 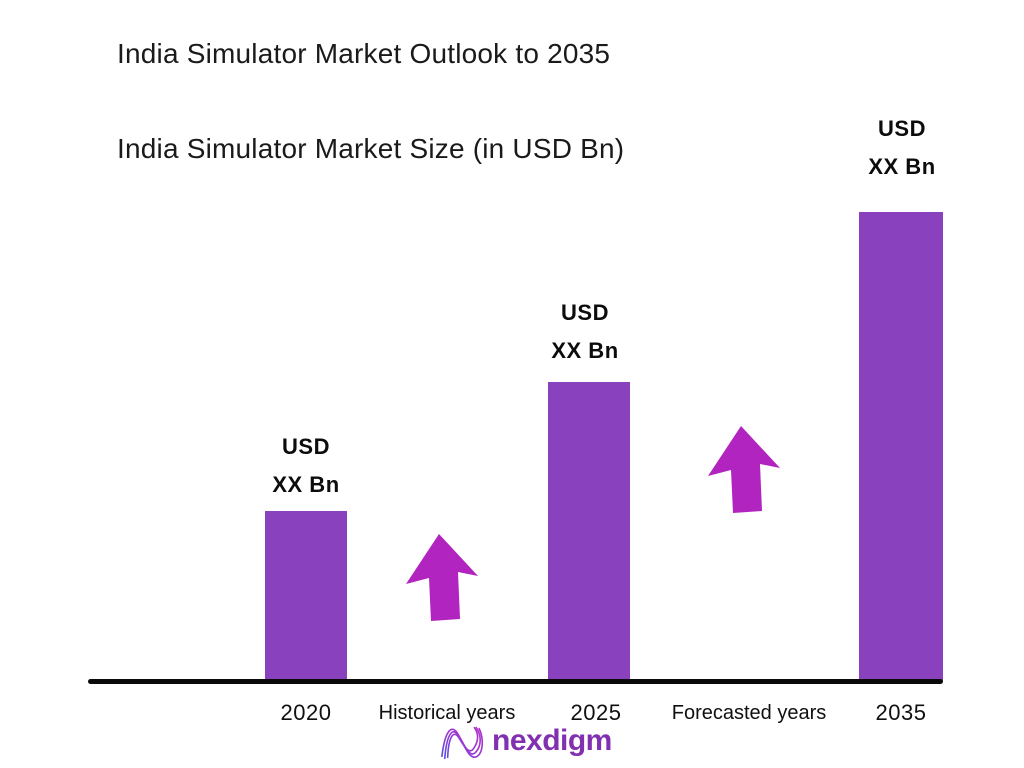 I want to click on nexdigm-logo: nexdigm, so click(x=525, y=742).